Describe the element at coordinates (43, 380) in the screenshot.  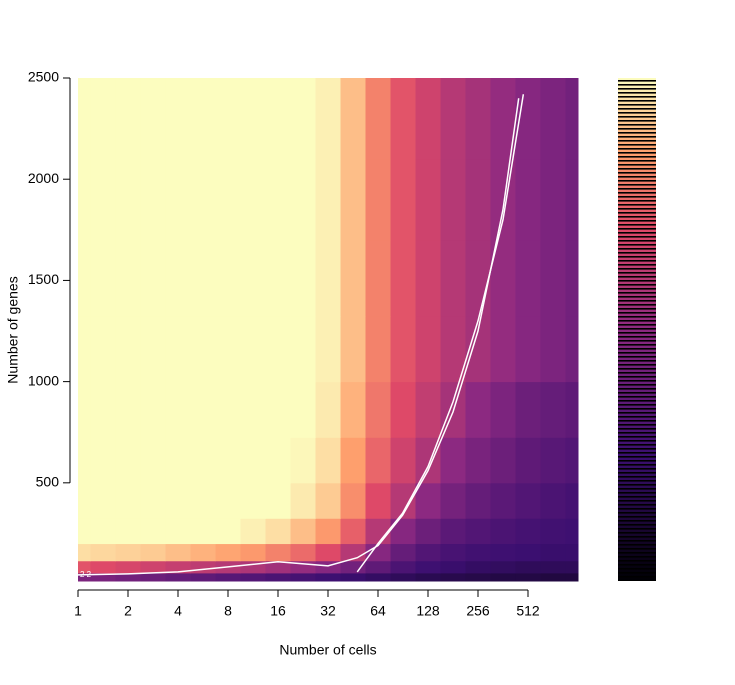
I see `y-tick-label: 1000` at that location.